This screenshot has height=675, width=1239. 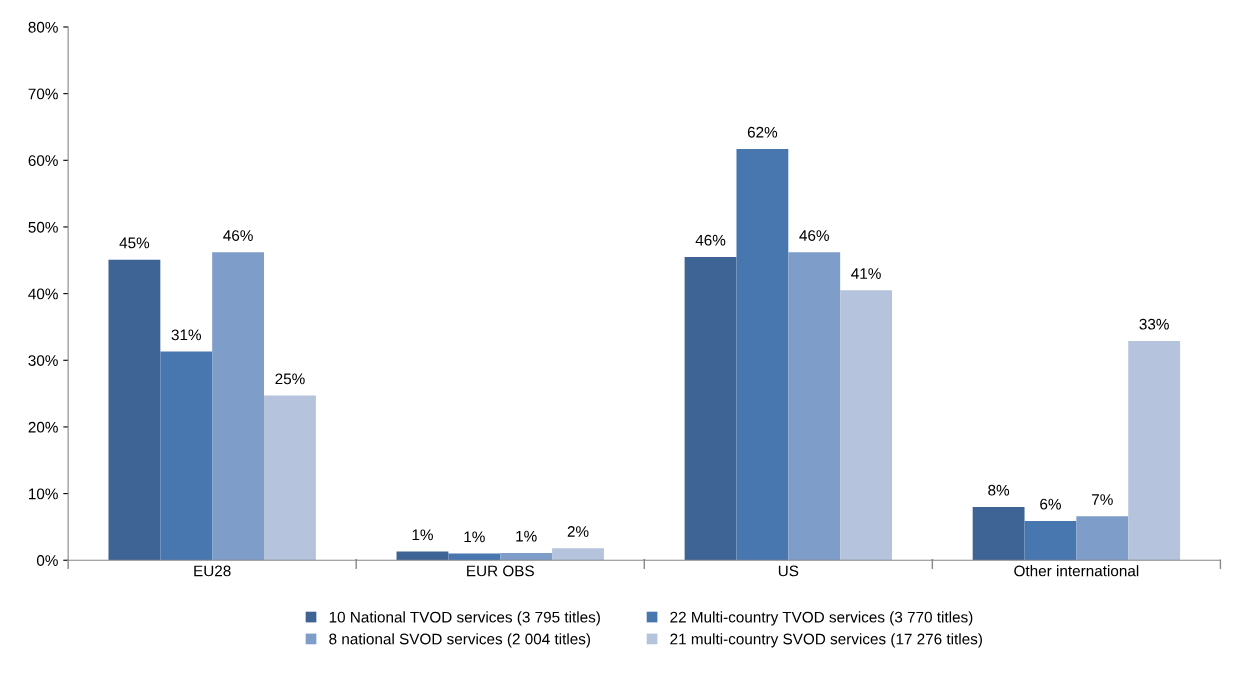 What do you see at coordinates (43, 294) in the screenshot?
I see `y-tick-label: 40%` at bounding box center [43, 294].